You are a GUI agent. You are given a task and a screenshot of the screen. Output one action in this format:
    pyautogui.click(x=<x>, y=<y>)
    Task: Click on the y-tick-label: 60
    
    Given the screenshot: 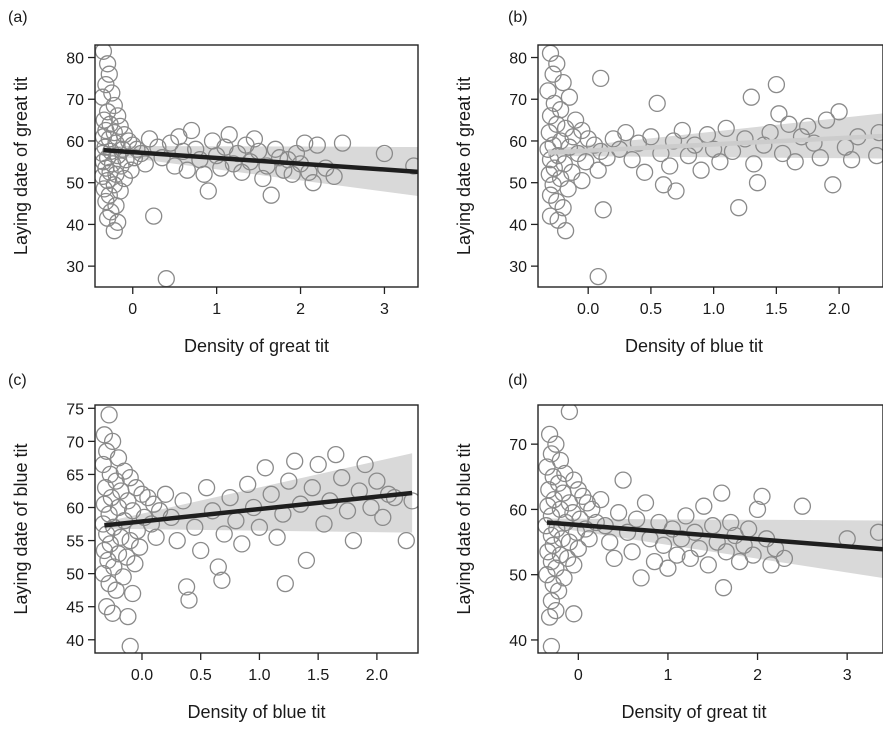 What is the action you would take?
    pyautogui.click(x=75, y=142)
    